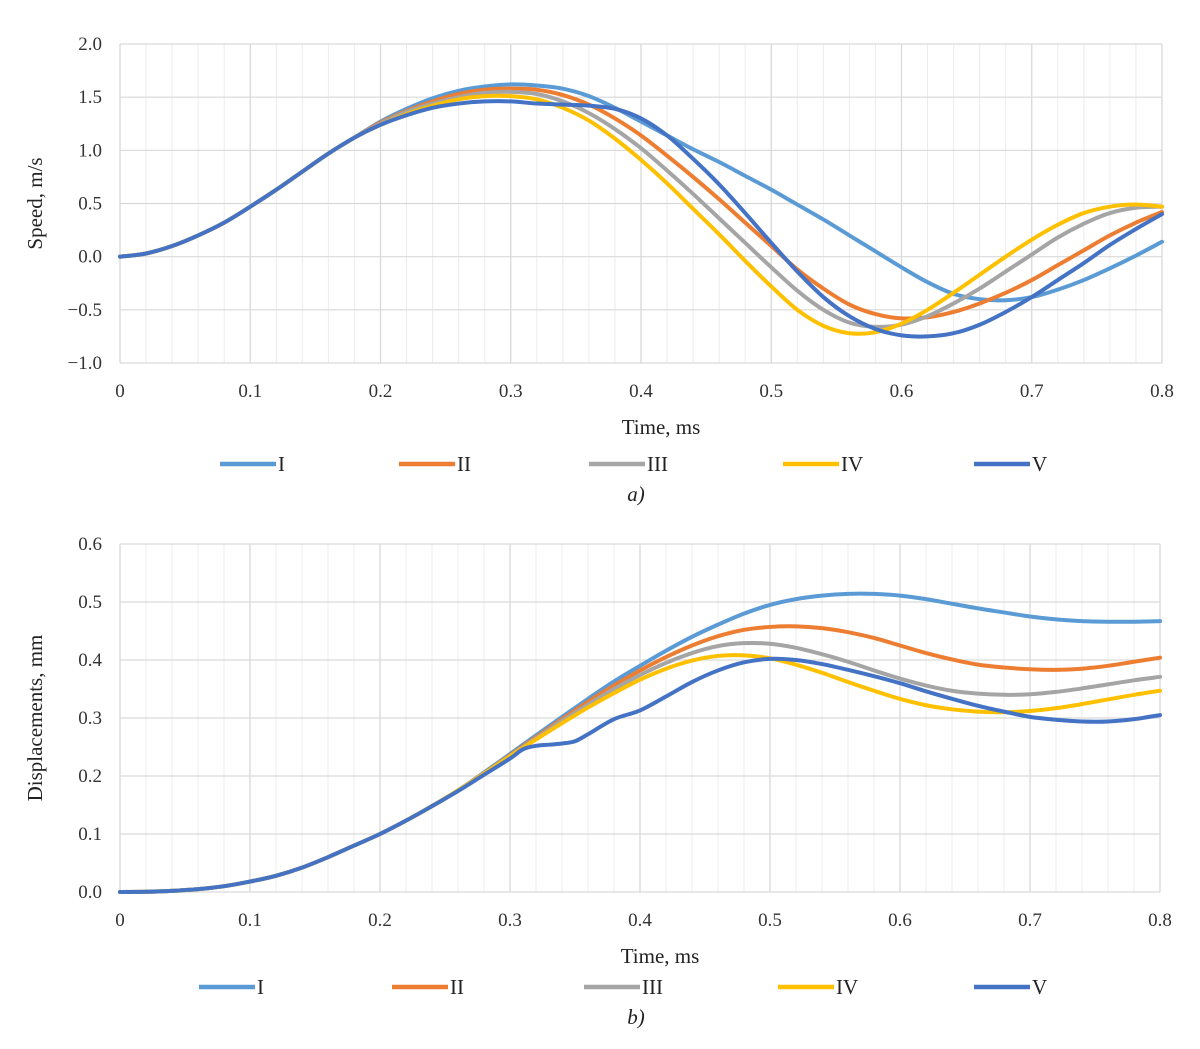 The image size is (1200, 1049). What do you see at coordinates (90, 660) in the screenshot?
I see `y-tick-label: 0.4` at bounding box center [90, 660].